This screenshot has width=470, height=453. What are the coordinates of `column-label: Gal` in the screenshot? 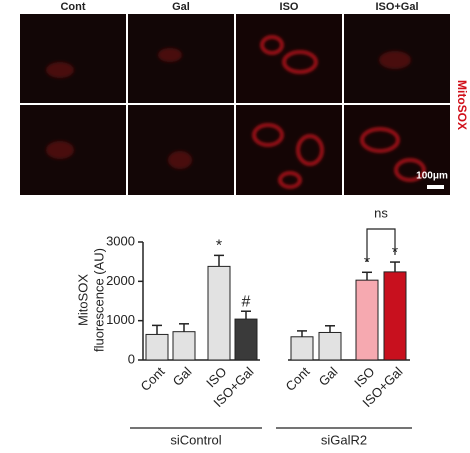 It's located at (181, 7).